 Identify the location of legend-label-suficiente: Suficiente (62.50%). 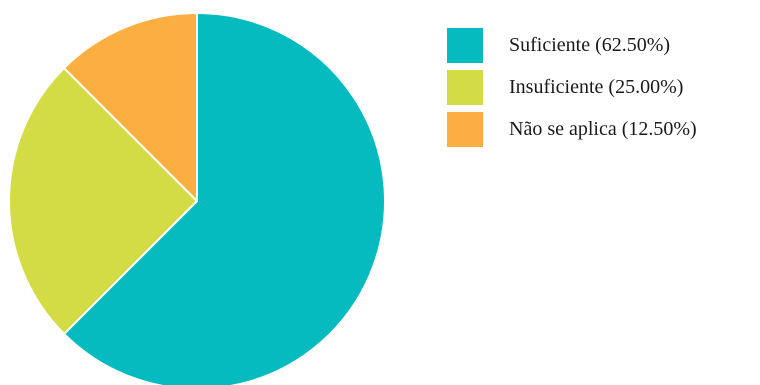
(590, 45).